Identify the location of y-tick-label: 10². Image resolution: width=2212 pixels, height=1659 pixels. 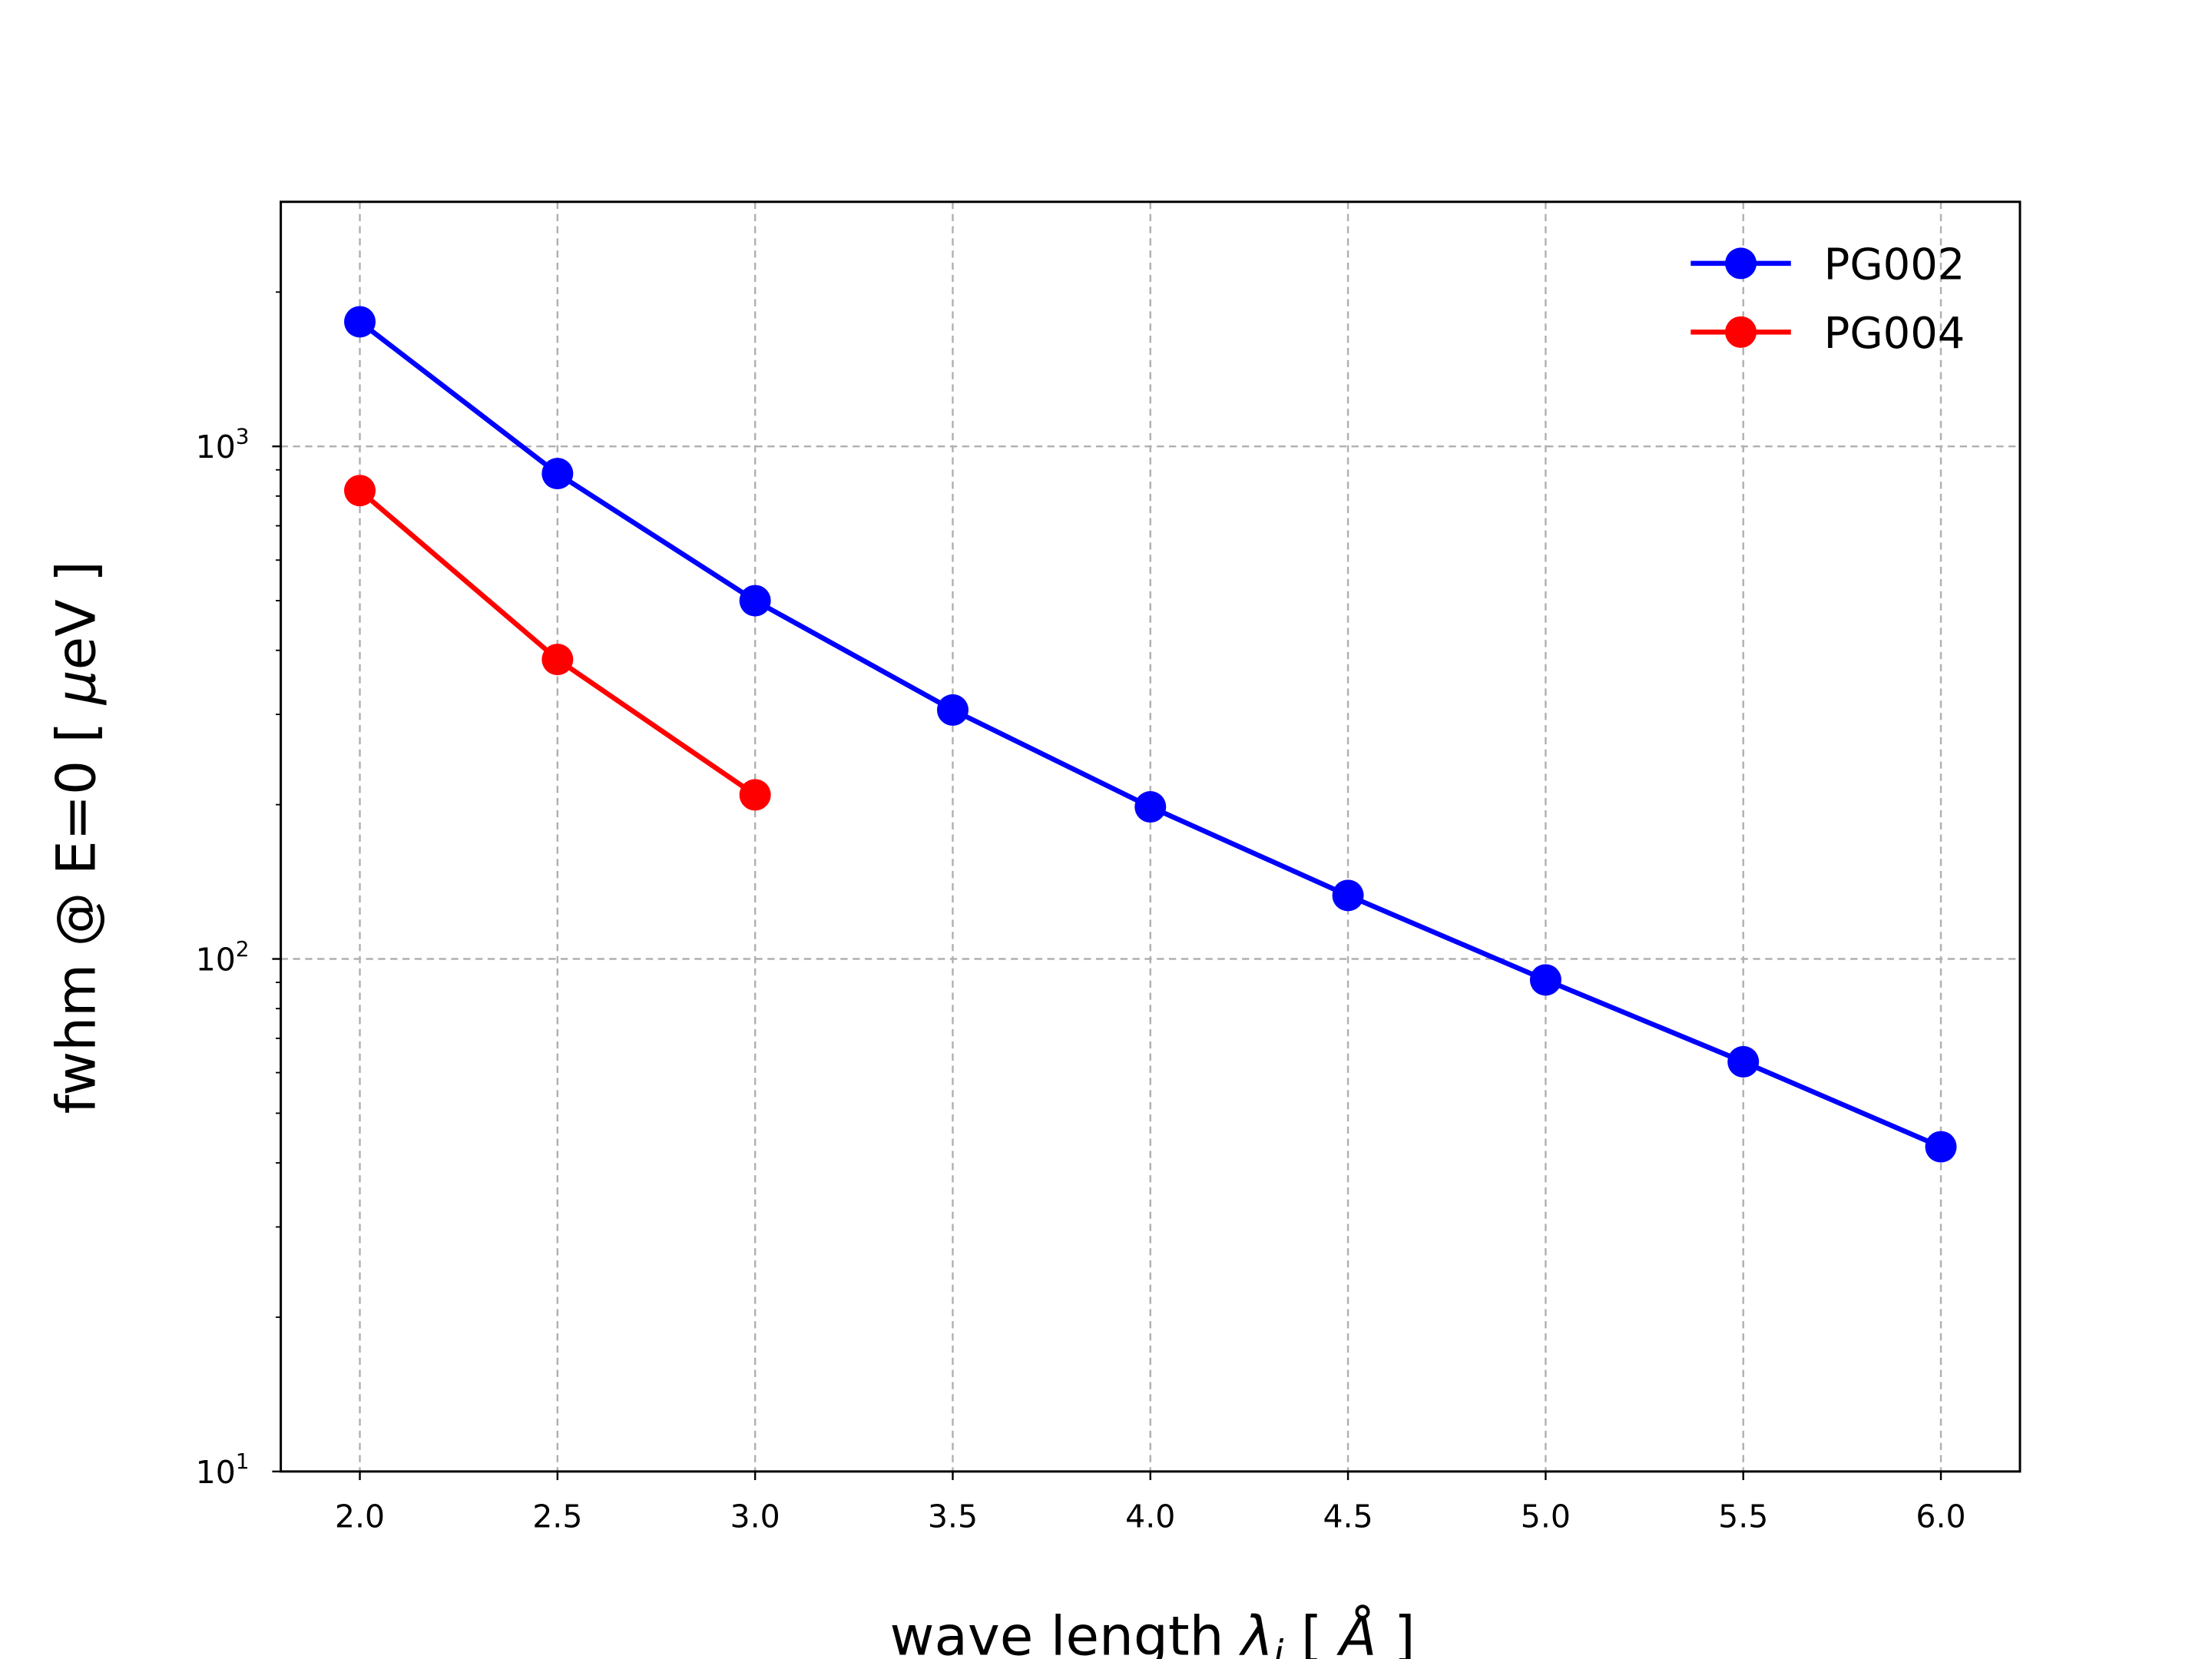
(223, 957).